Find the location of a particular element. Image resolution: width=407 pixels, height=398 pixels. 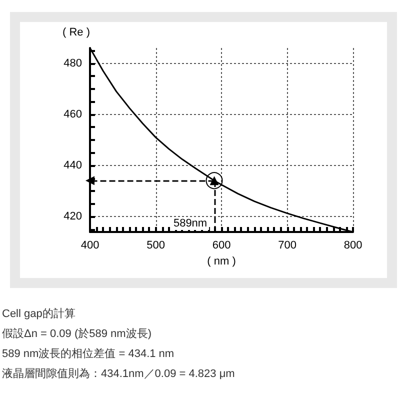

text: 假設Δn = 0.09 (於589 nm波長) is located at coordinates (77, 334).